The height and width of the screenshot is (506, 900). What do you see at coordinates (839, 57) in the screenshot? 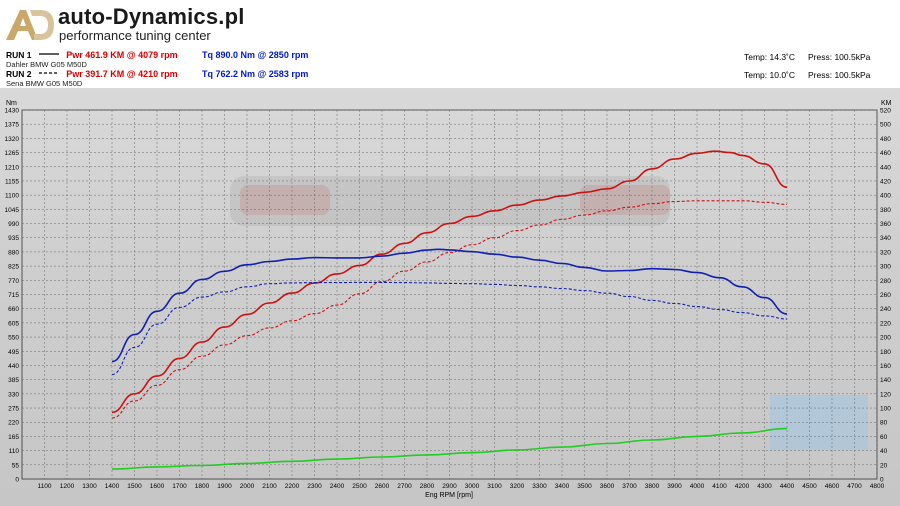
I see `run1-press: Press: 100.5kPa` at bounding box center [839, 57].